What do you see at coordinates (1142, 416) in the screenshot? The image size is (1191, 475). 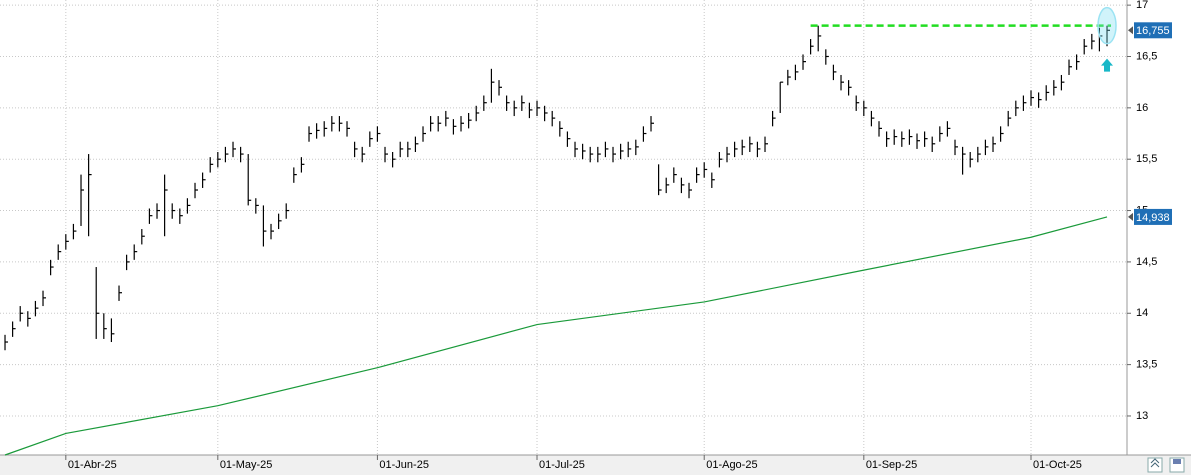 I see `y-tick-label: 13` at bounding box center [1142, 416].